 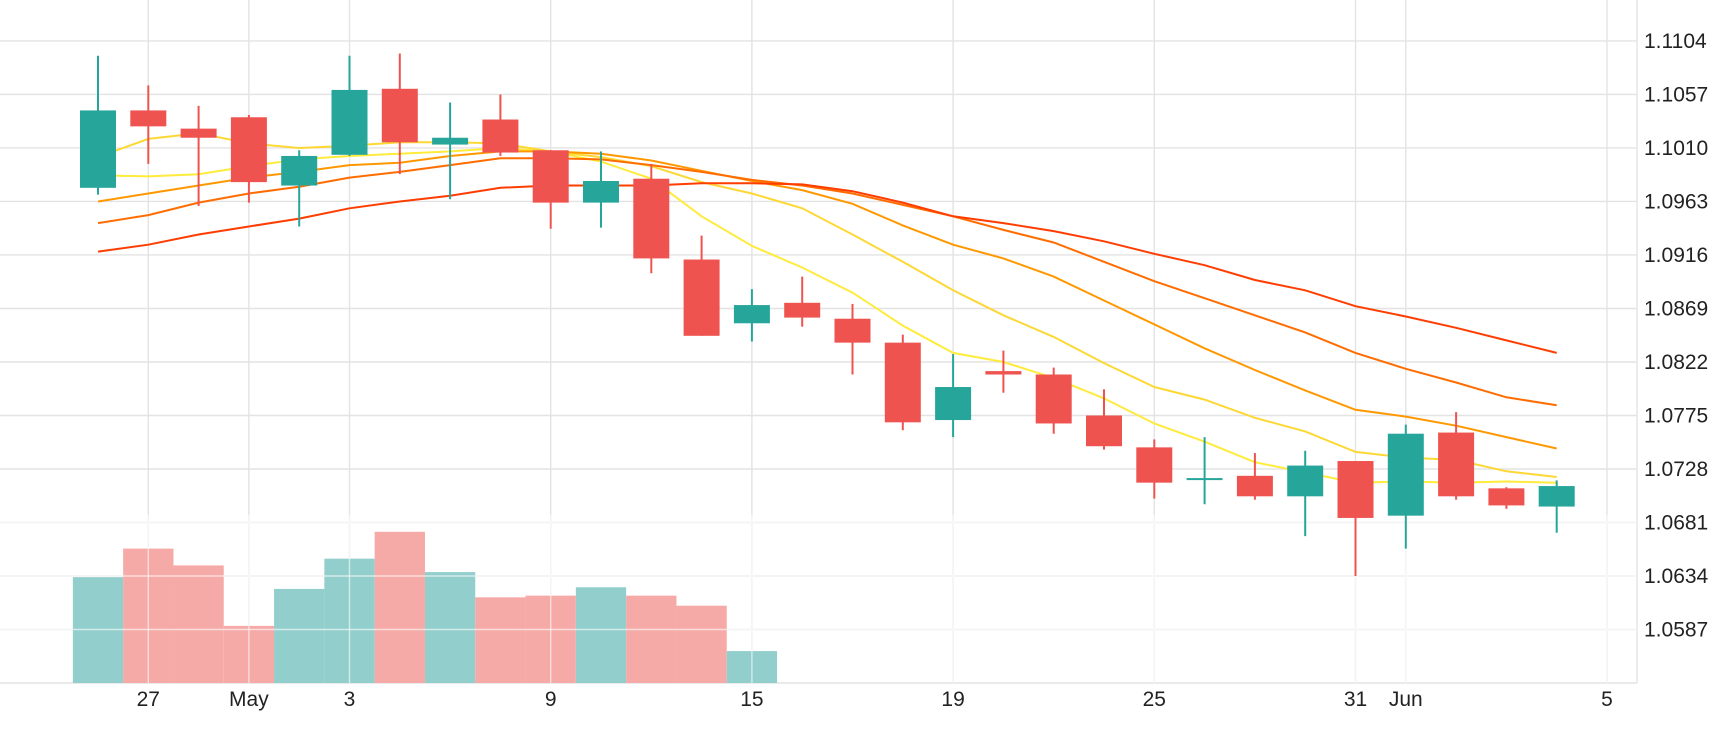 What do you see at coordinates (350, 699) in the screenshot?
I see `x-tick-label: 3` at bounding box center [350, 699].